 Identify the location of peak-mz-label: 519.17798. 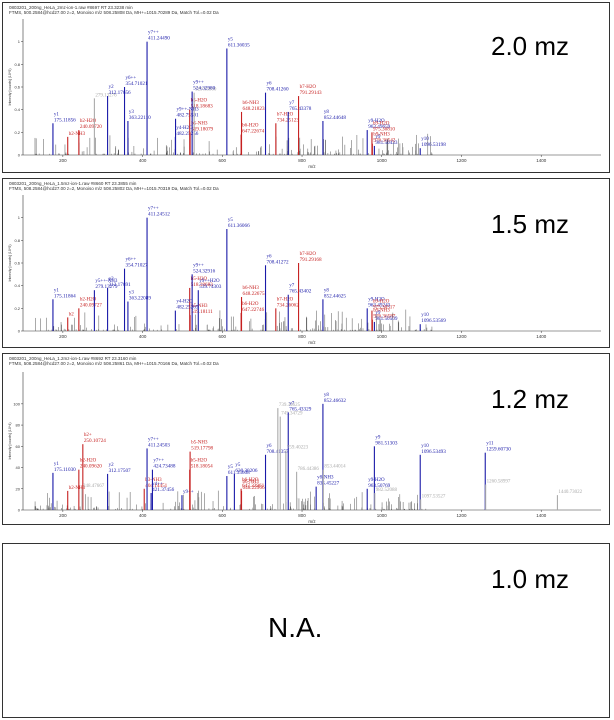
(202, 449).